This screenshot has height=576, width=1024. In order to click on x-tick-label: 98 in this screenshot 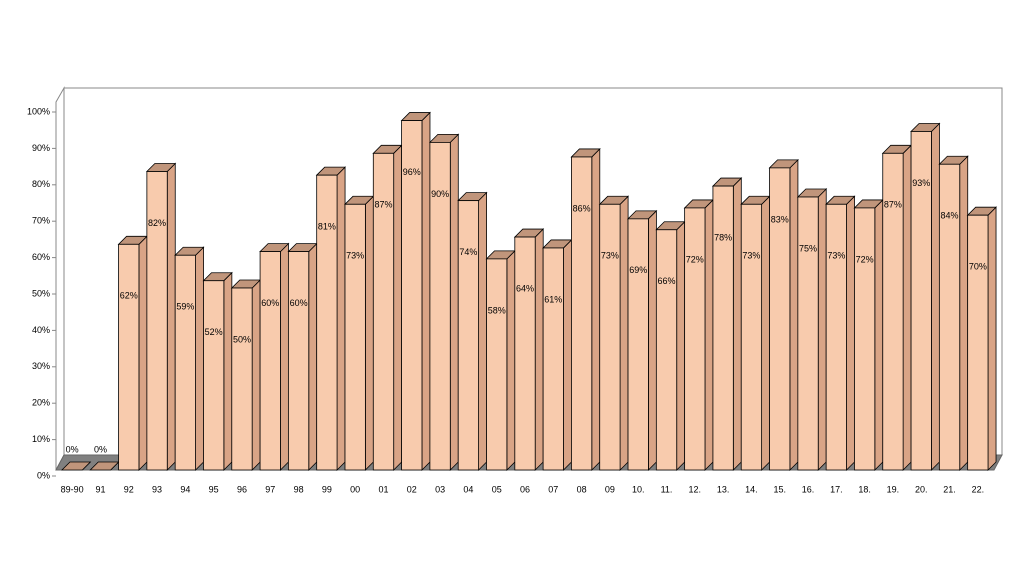, I will do `click(299, 489)`.